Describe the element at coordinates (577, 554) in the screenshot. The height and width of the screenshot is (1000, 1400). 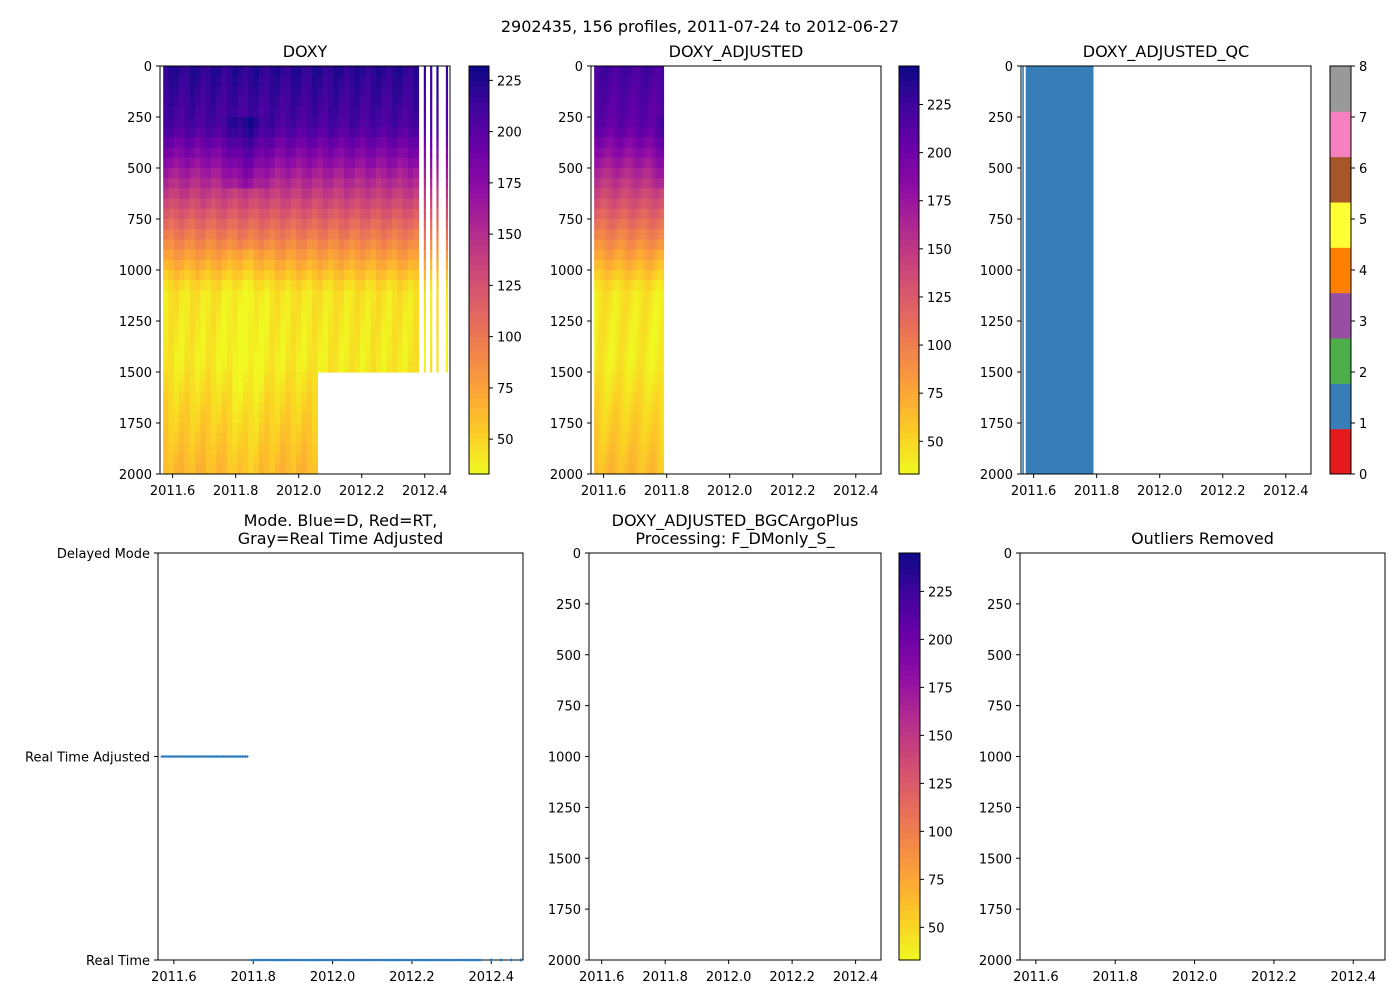
I see `y-tick-label: 0` at that location.